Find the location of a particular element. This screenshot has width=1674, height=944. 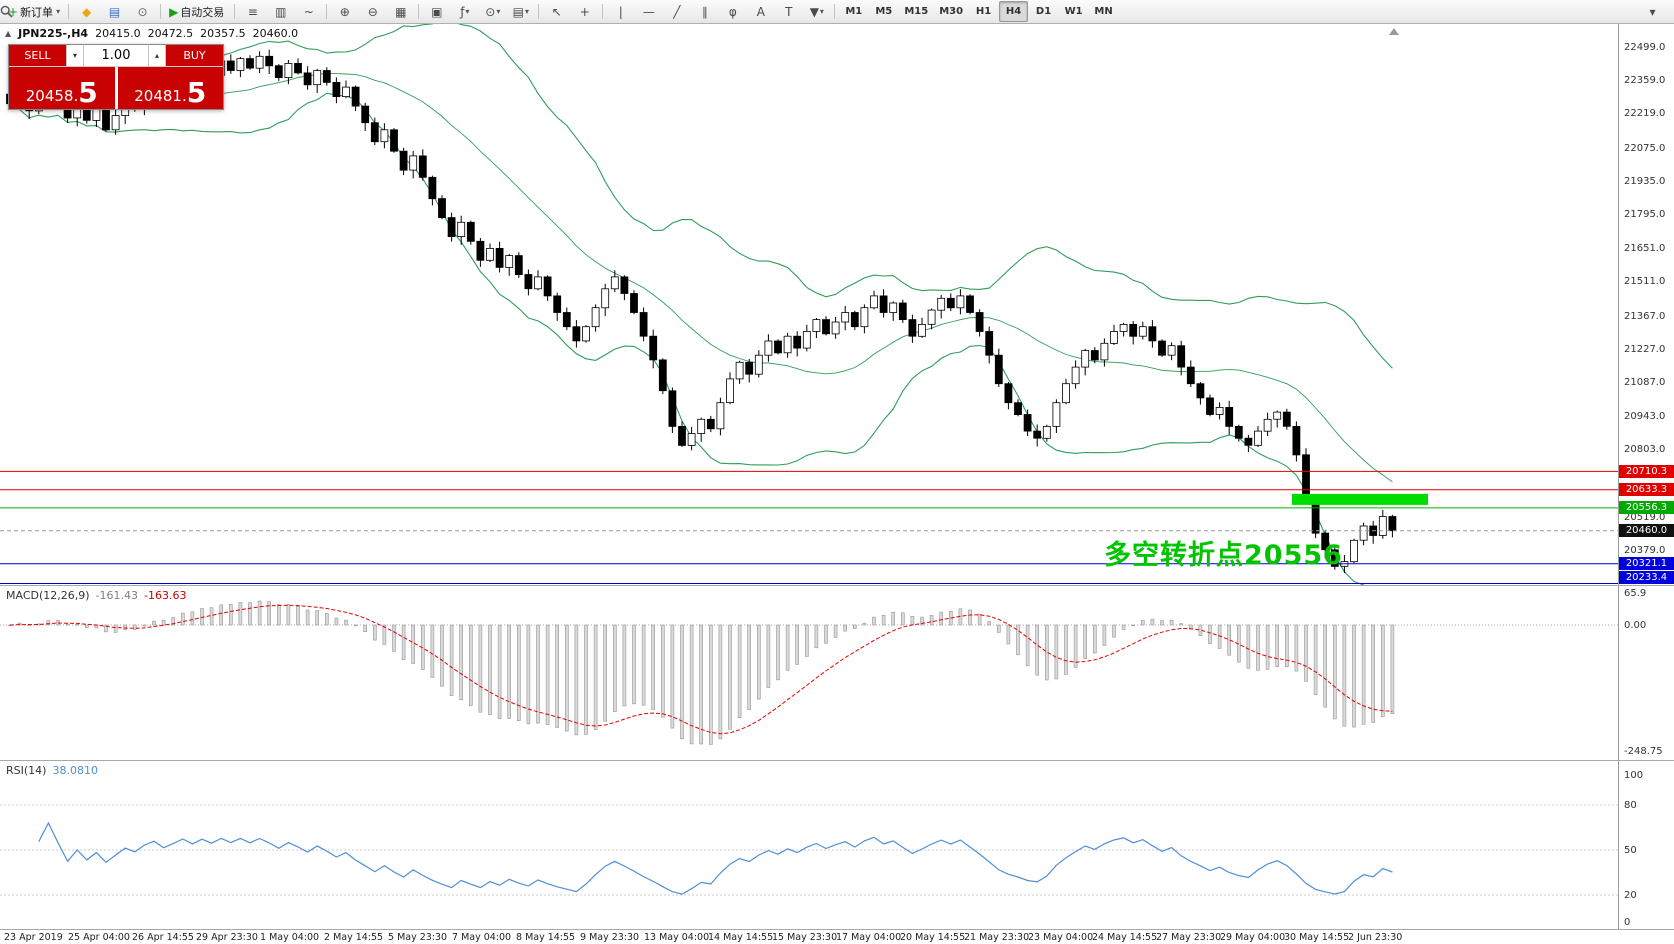

time-axis-label: 29 May 04:00 is located at coordinates (1253, 937).